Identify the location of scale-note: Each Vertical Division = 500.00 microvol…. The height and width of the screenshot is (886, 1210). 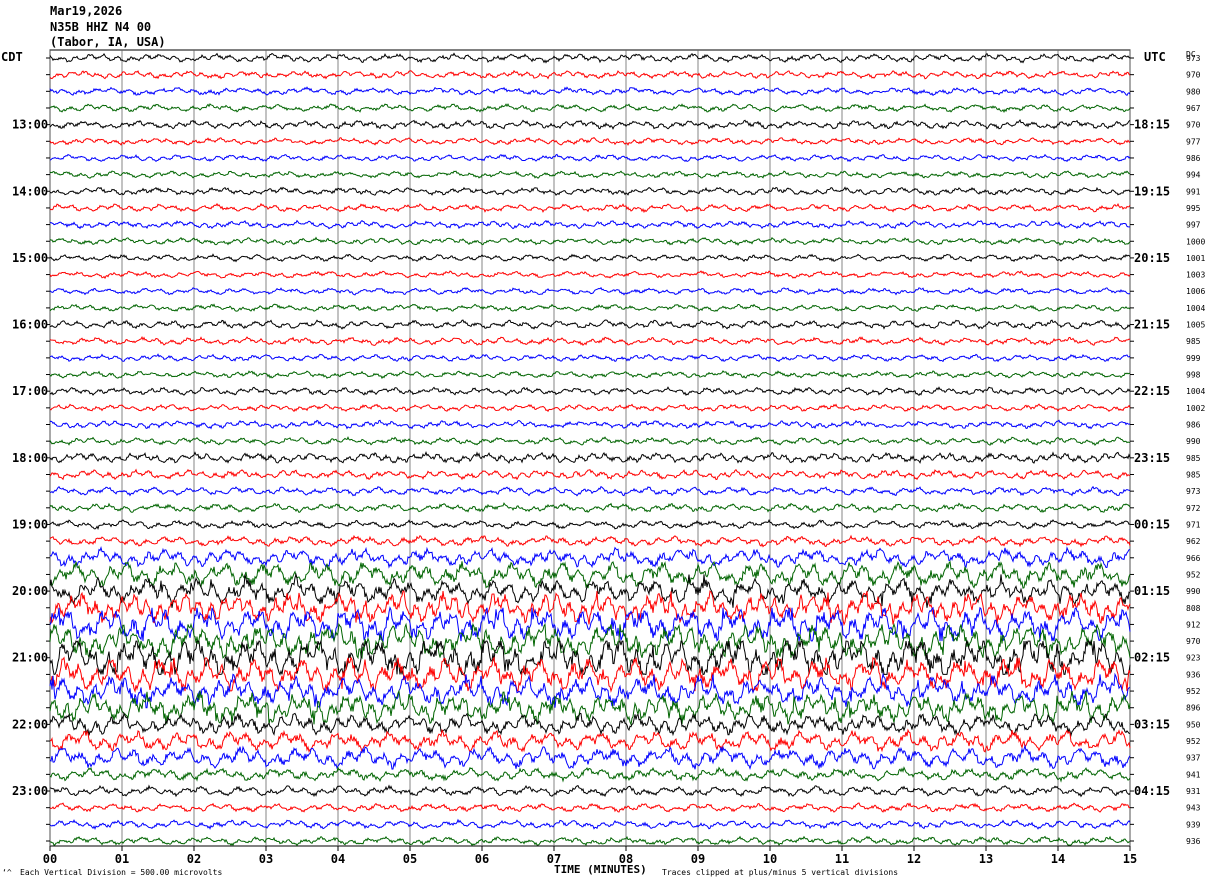
(121, 872).